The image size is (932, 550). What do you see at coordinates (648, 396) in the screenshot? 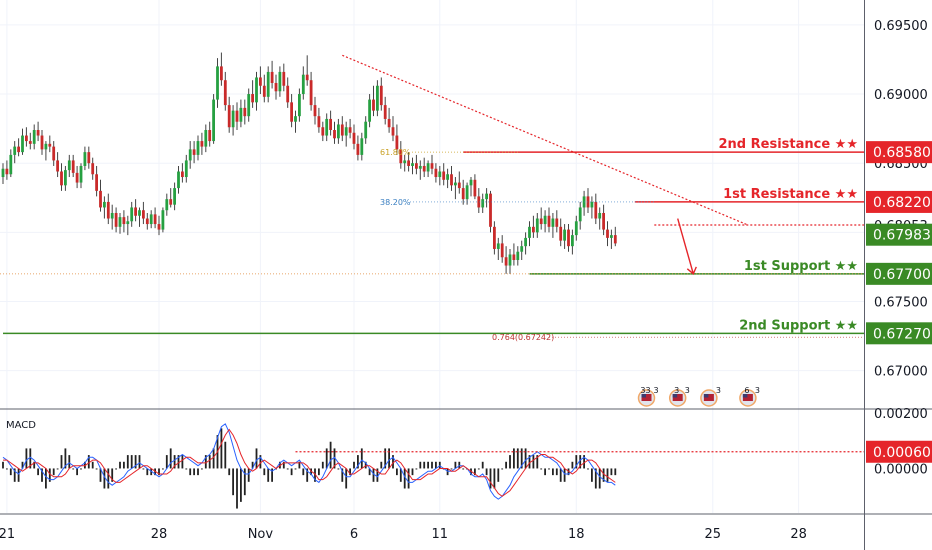
I see `event-flag-1: 33 3` at bounding box center [648, 396].